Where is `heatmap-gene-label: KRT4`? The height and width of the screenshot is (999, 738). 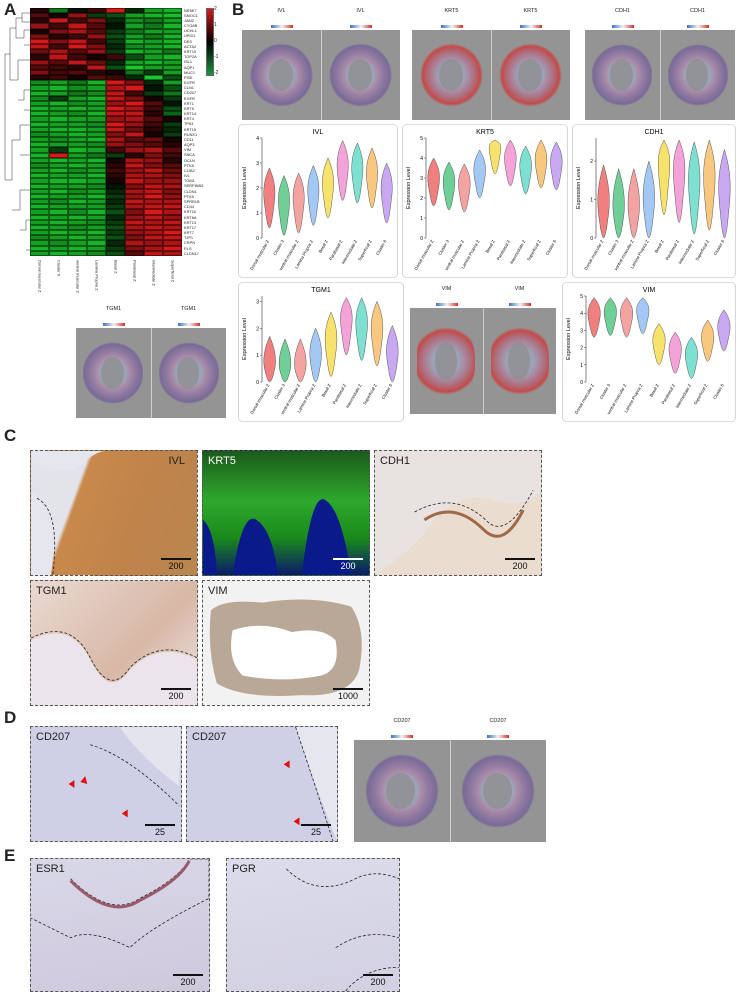
heatmap-gene-label: KRT4 is located at coordinates (189, 119).